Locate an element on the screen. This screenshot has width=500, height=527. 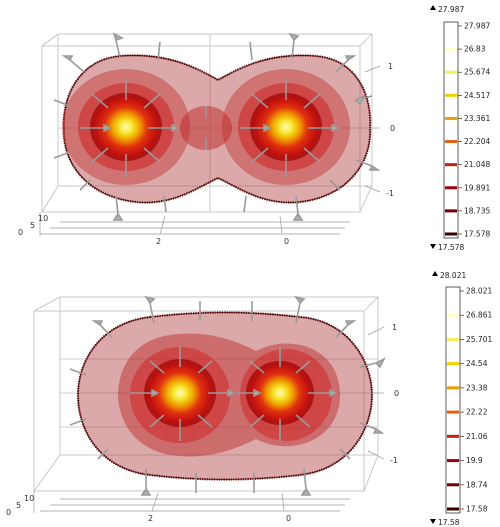
colorbar-tick-label: 18.735 is located at coordinates (477, 210).